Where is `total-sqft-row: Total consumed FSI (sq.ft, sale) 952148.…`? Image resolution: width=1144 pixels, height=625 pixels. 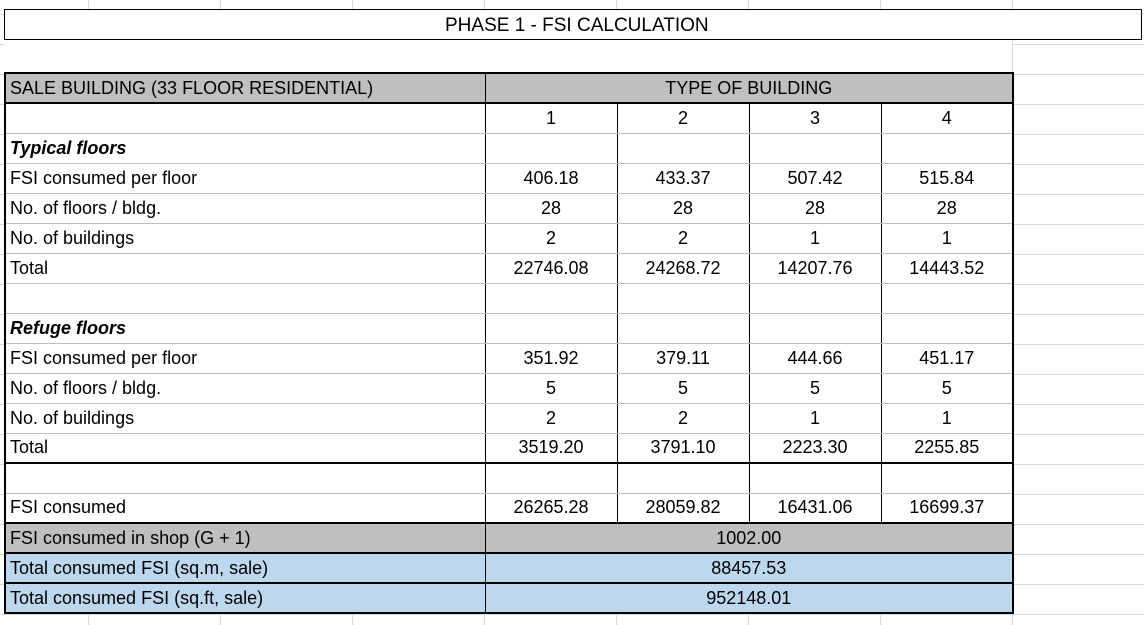 total-sqft-row: Total consumed FSI (sq.ft, sale) 952148.… is located at coordinates (509, 598).